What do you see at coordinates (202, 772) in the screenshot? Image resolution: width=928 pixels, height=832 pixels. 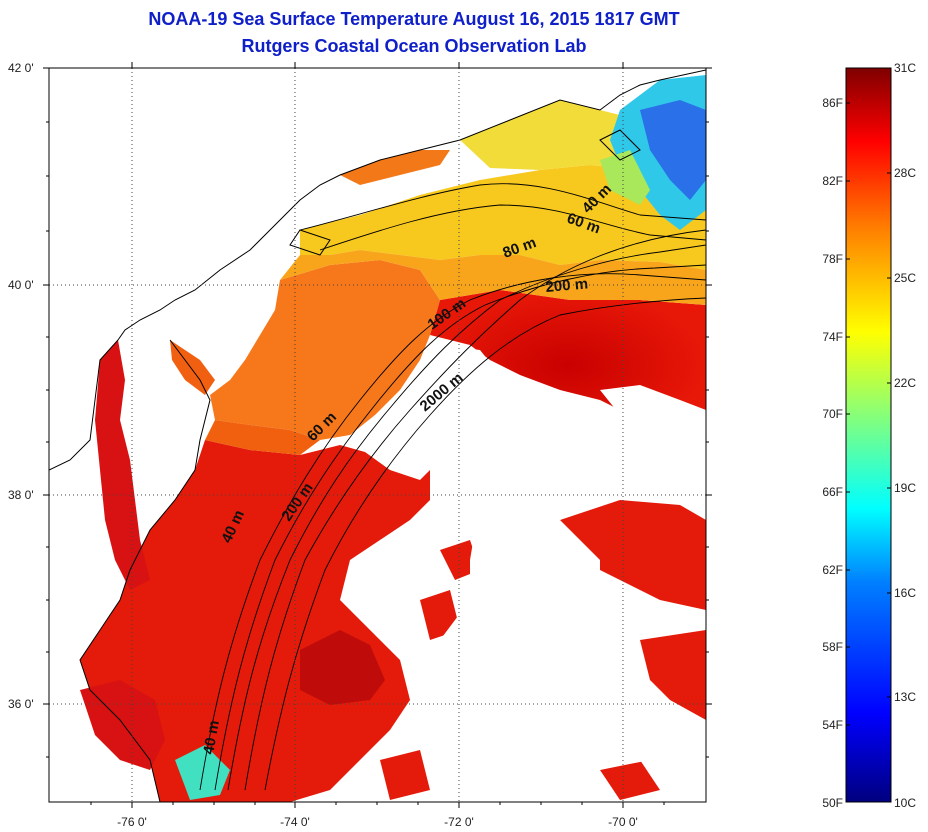 I see `sst-cool-patch` at bounding box center [202, 772].